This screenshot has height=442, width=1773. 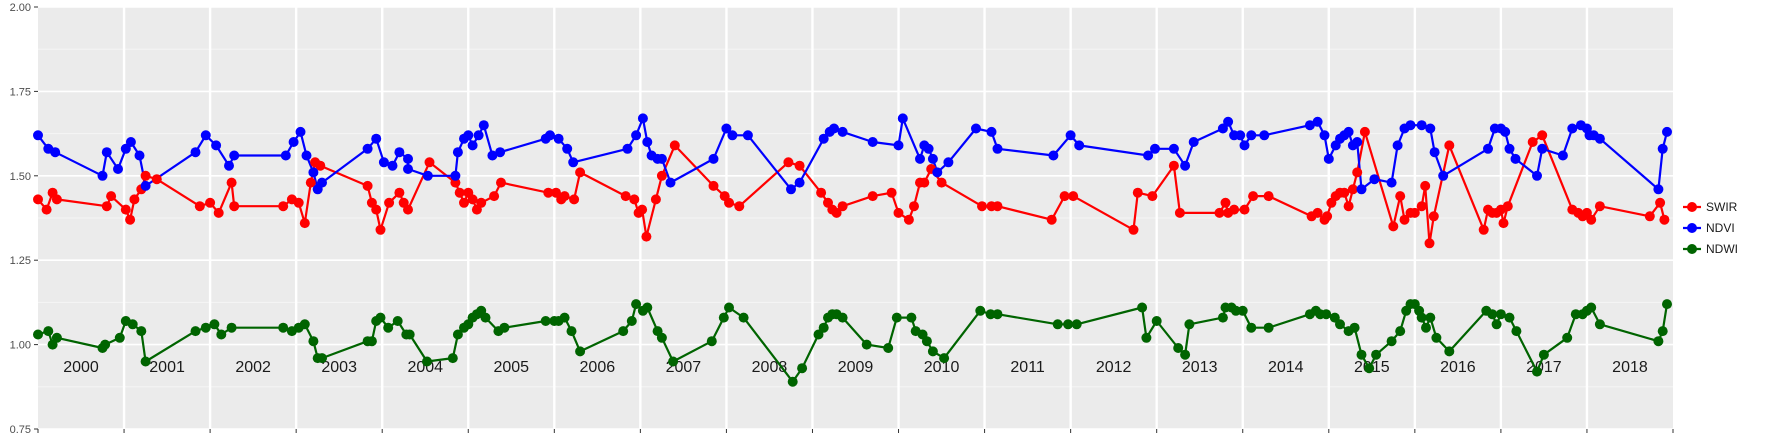 I want to click on ndwi-legend-label: NDWI, so click(x=1722, y=249).